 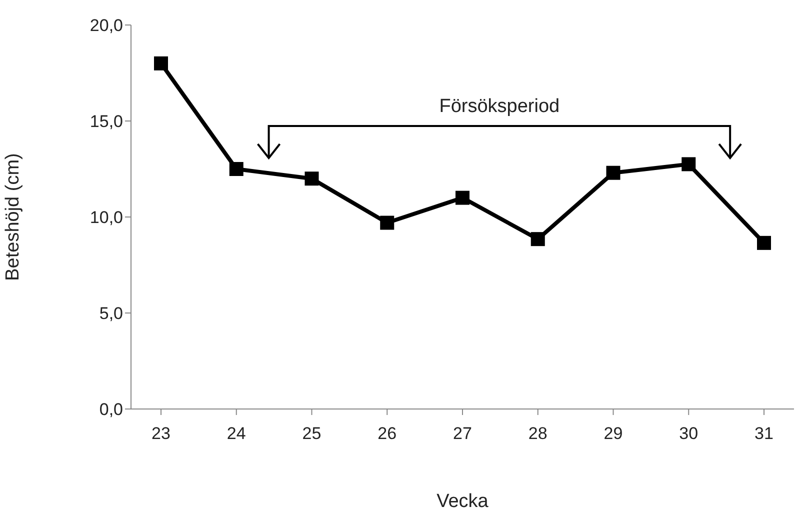 What do you see at coordinates (462, 434) in the screenshot?
I see `x-tick-label: 27` at bounding box center [462, 434].